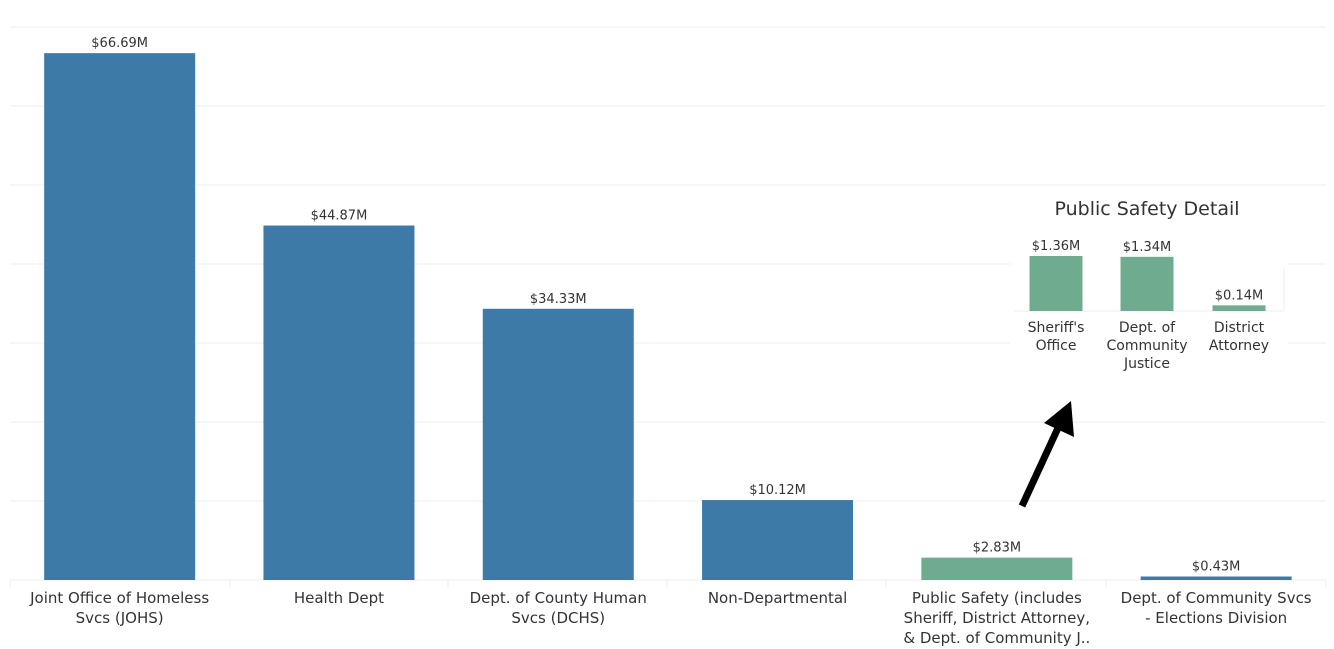 This screenshot has width=1334, height=649. What do you see at coordinates (1059, 419) in the screenshot?
I see `arrow-head` at bounding box center [1059, 419].